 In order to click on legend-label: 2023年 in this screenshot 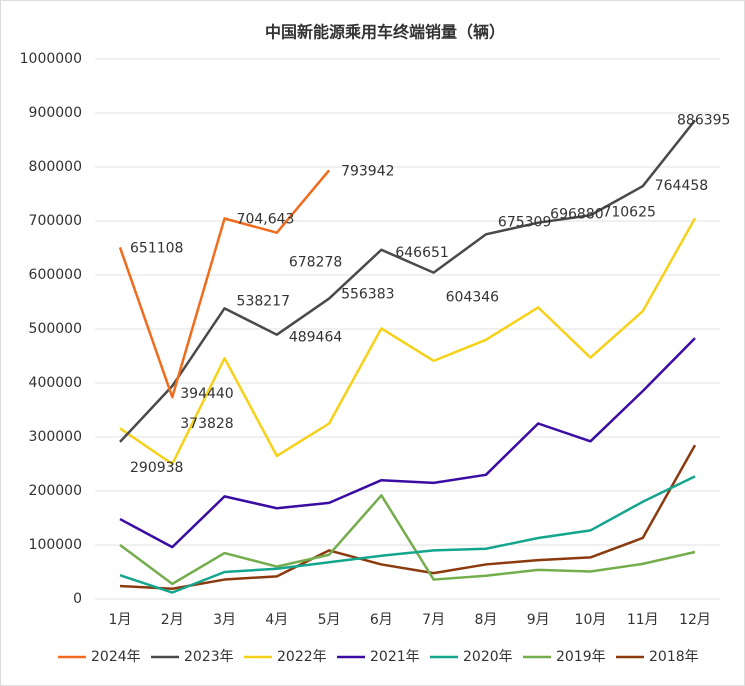, I will do `click(209, 657)`.